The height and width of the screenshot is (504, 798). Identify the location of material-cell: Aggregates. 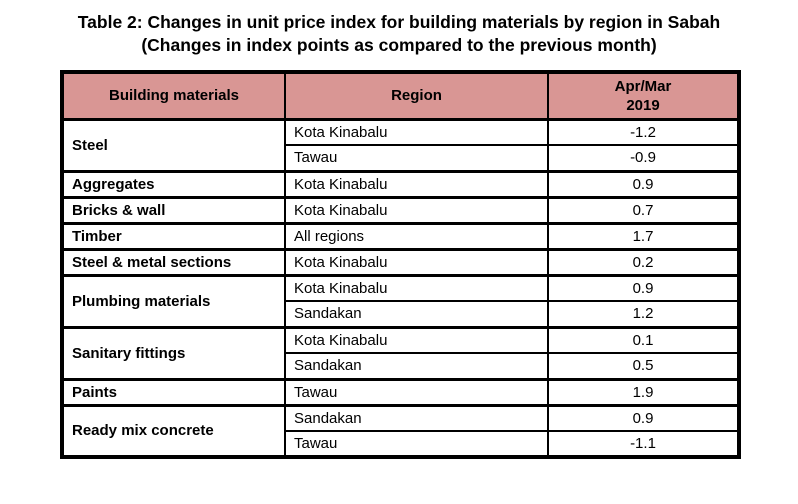
(173, 183).